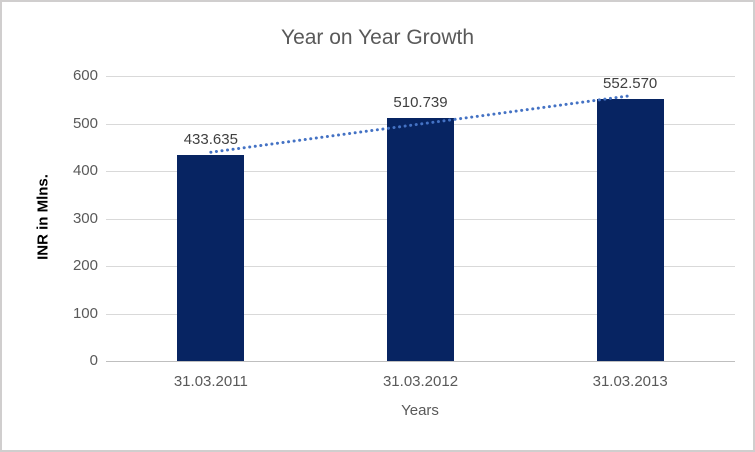 The width and height of the screenshot is (755, 452). I want to click on y-tick-label: 400, so click(85, 170).